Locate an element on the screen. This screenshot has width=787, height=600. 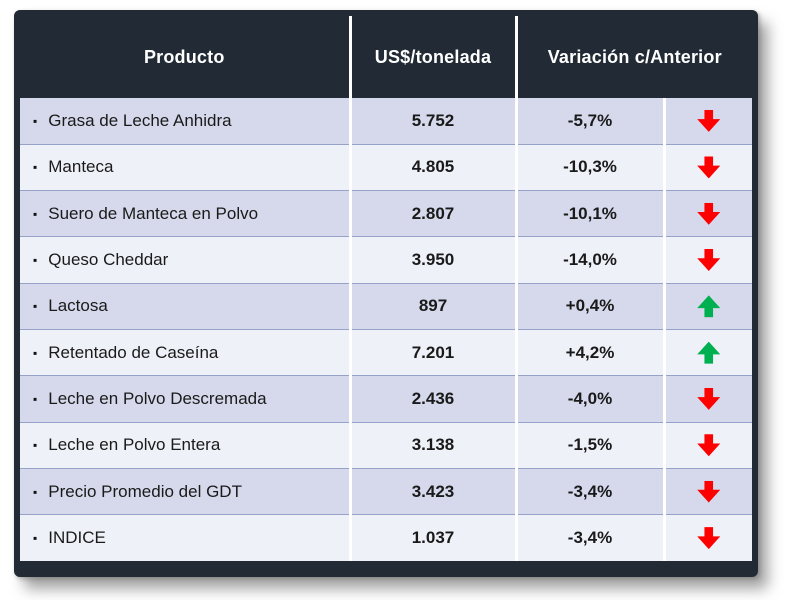
price-cell: 2.436 is located at coordinates (432, 399).